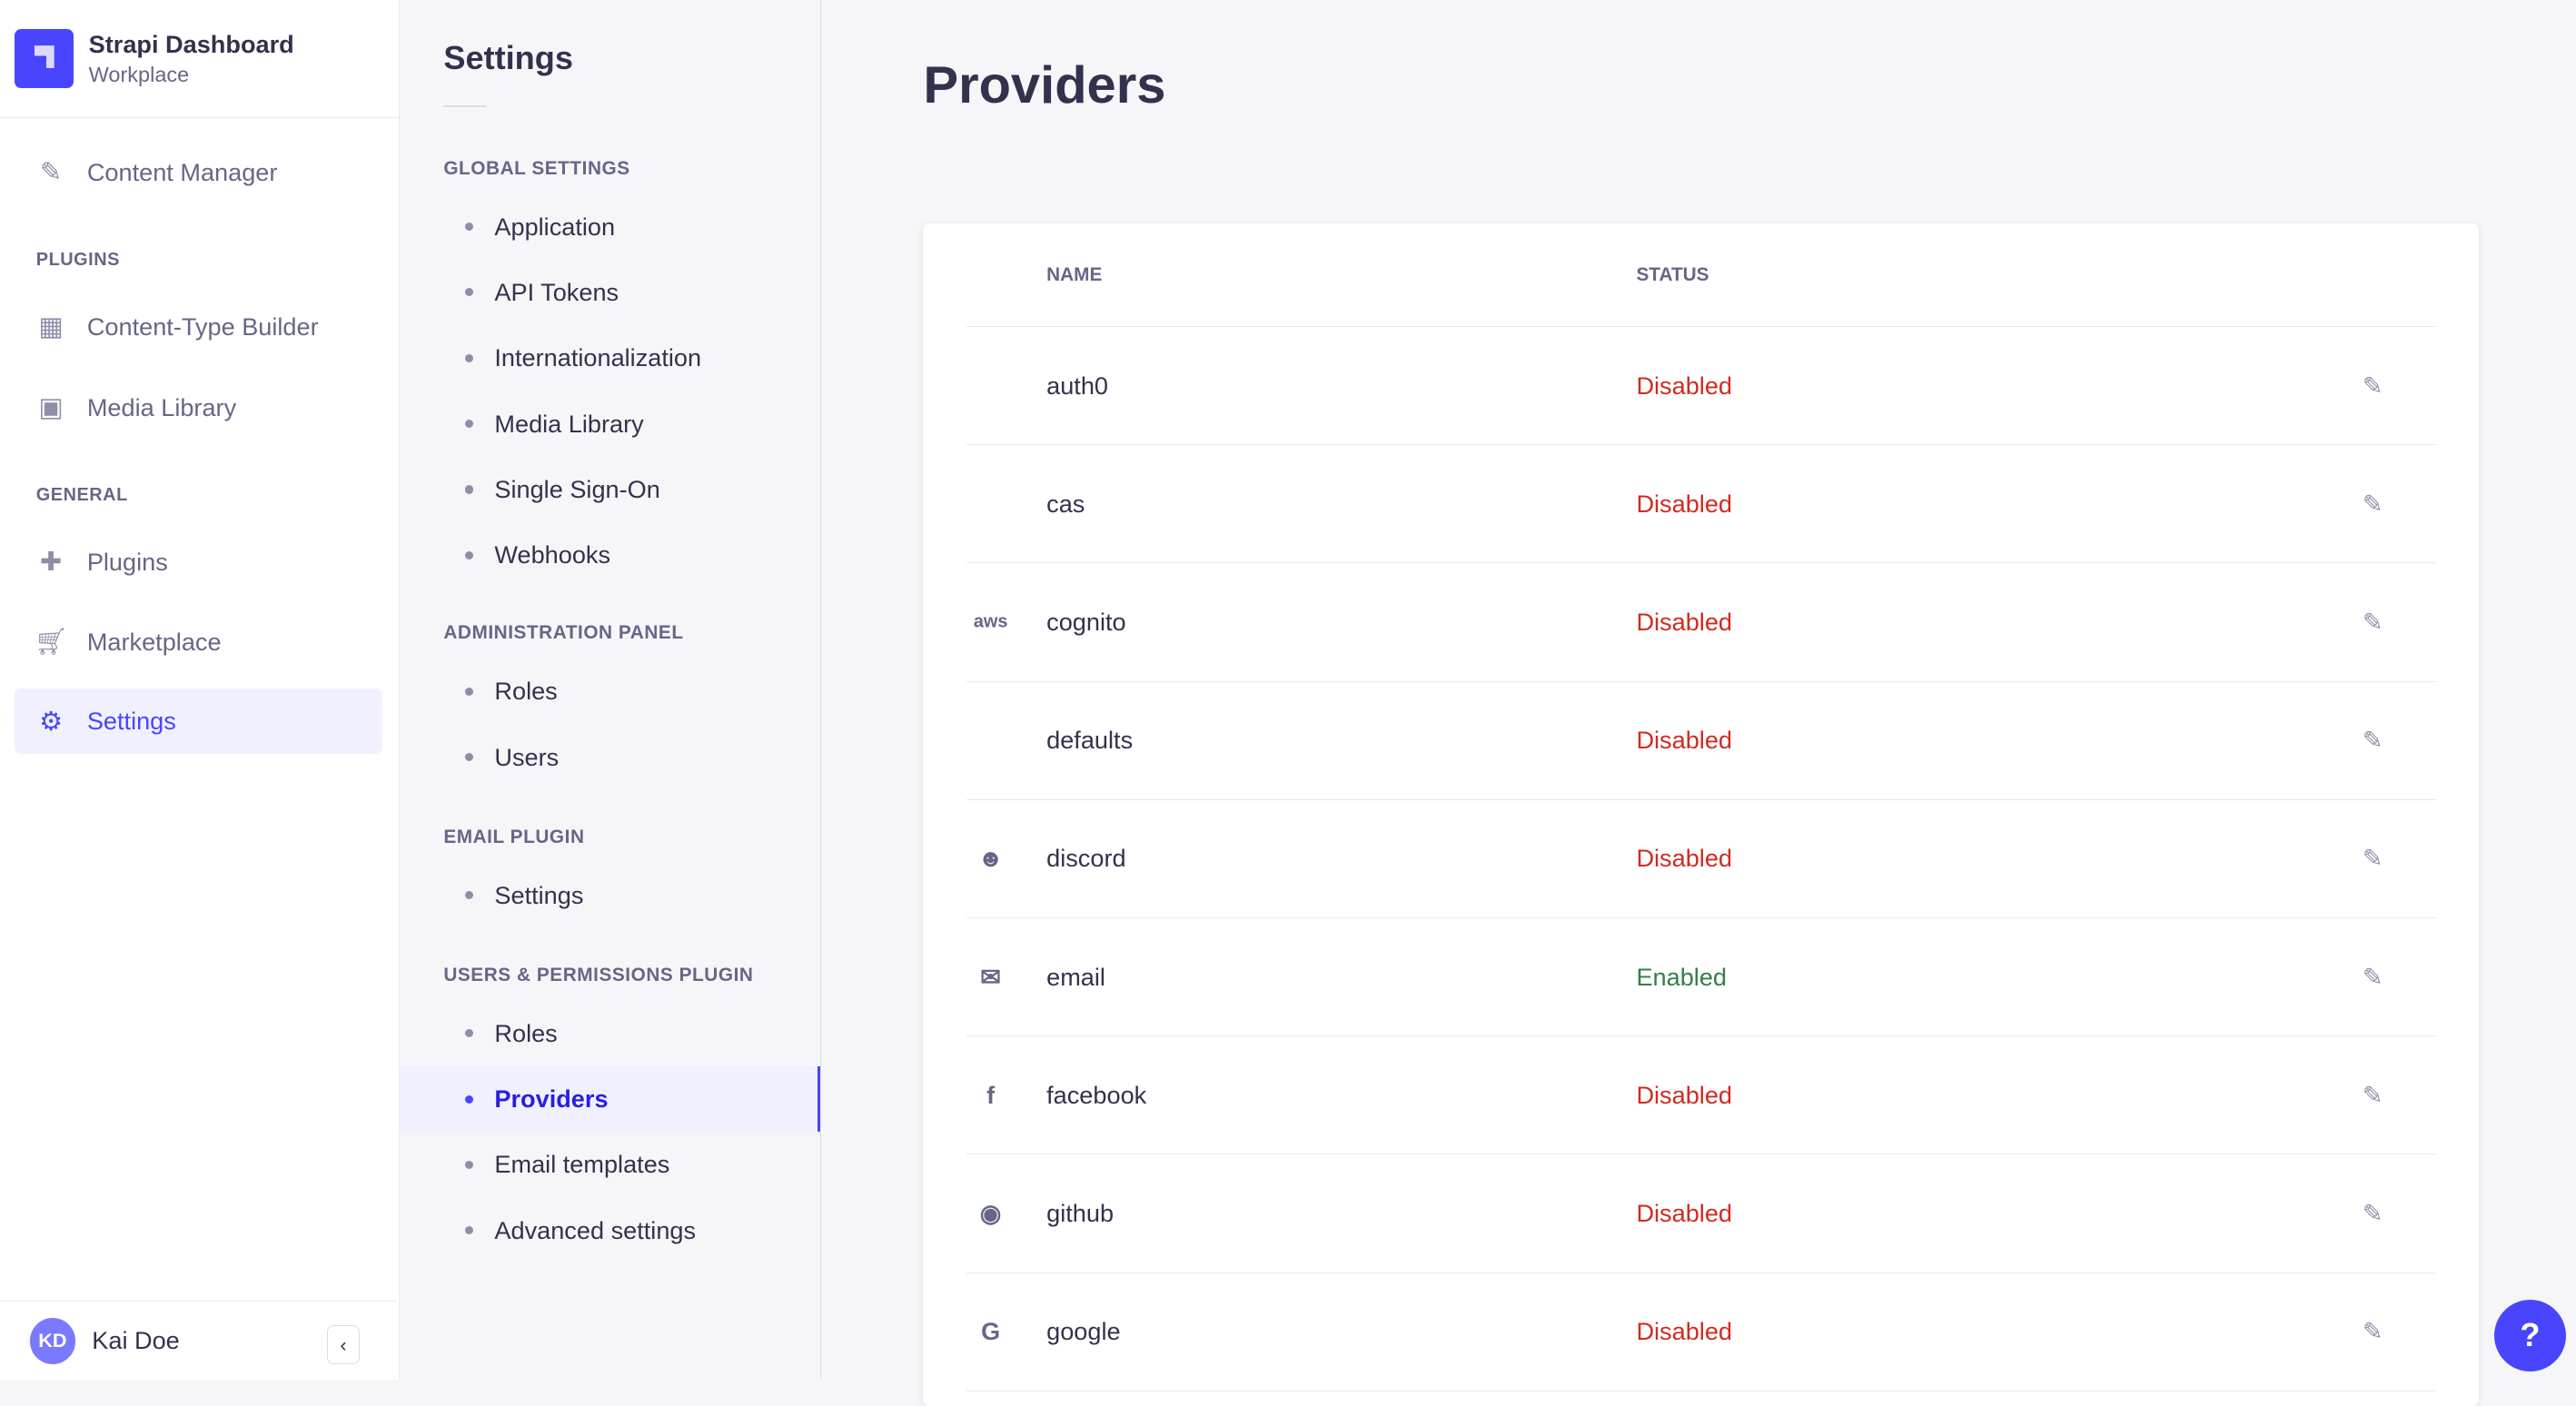 This screenshot has width=2576, height=1406. What do you see at coordinates (44, 59) in the screenshot?
I see `strapi-logo-icon` at bounding box center [44, 59].